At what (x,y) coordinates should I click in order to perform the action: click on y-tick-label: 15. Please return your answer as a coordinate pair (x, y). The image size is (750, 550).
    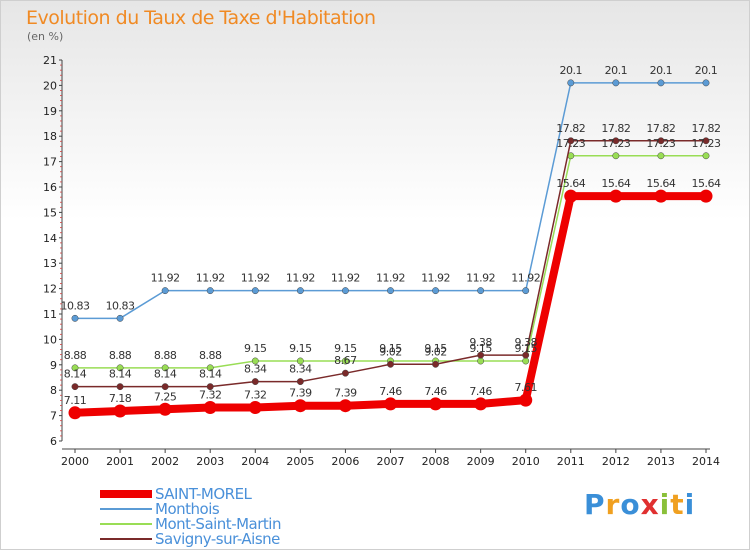
    Looking at the image, I should click on (50, 212).